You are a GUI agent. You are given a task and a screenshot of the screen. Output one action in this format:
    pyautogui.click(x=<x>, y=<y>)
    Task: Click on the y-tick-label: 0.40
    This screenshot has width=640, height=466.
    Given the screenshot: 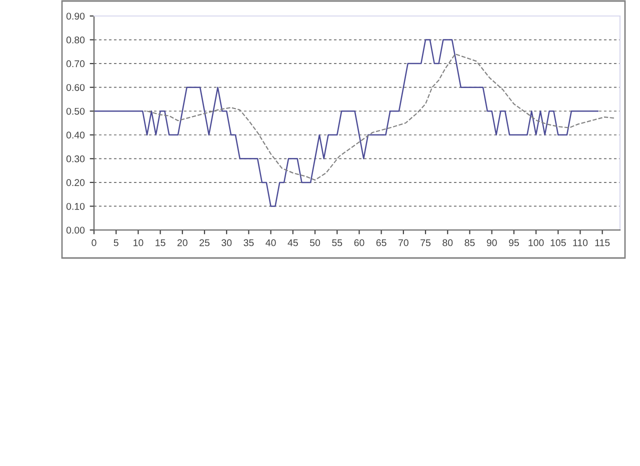 What is the action you would take?
    pyautogui.click(x=75, y=135)
    